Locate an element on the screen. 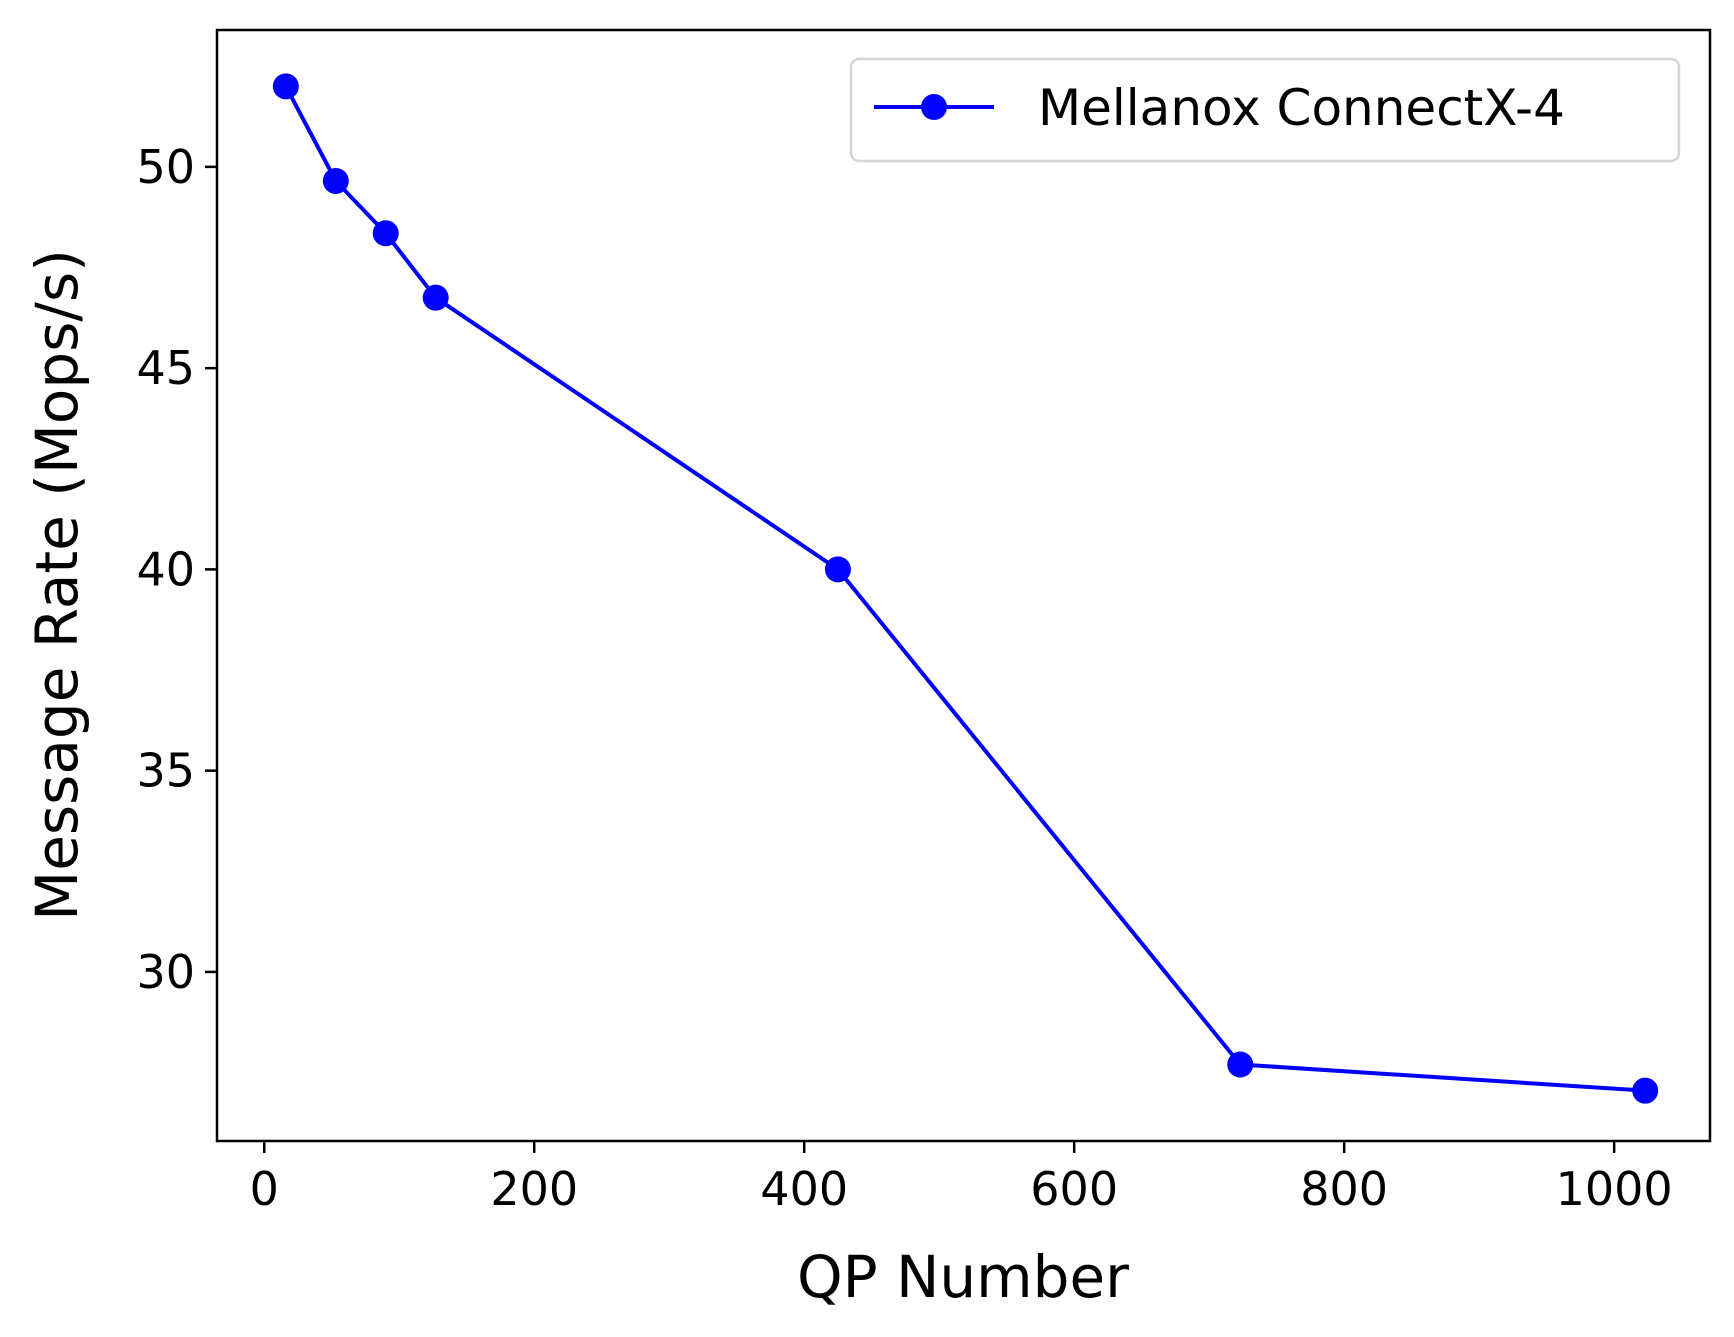  legend-box is located at coordinates (1265, 110).